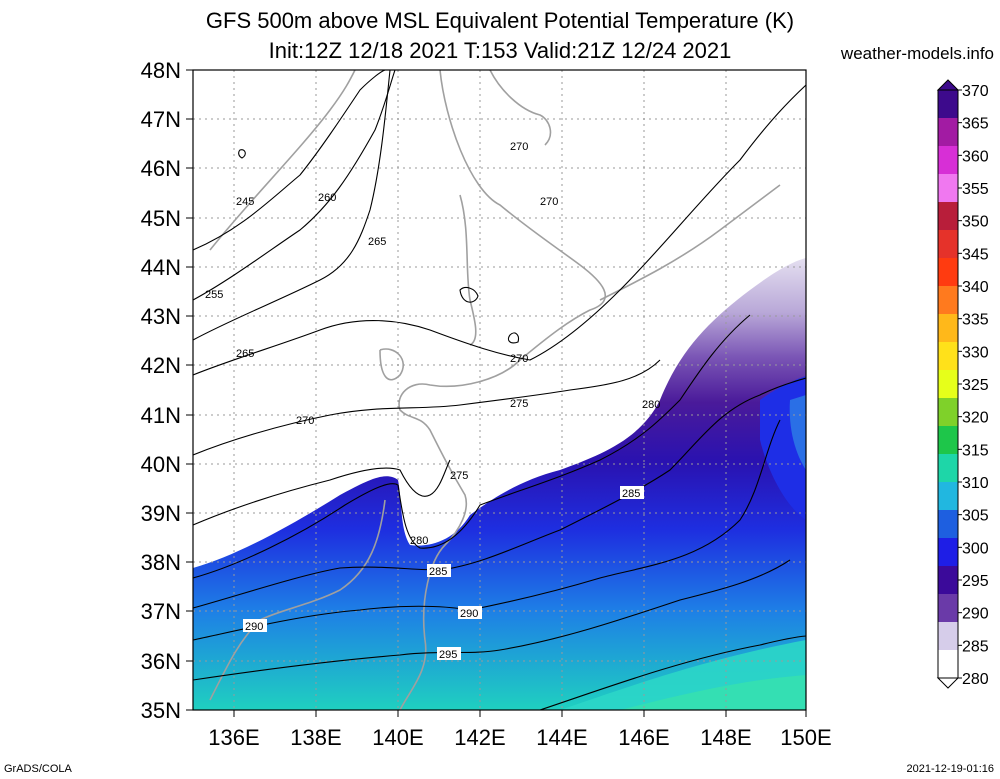 The width and height of the screenshot is (1000, 779). Describe the element at coordinates (948, 683) in the screenshot. I see `colorbar-bottom-arrow` at that location.